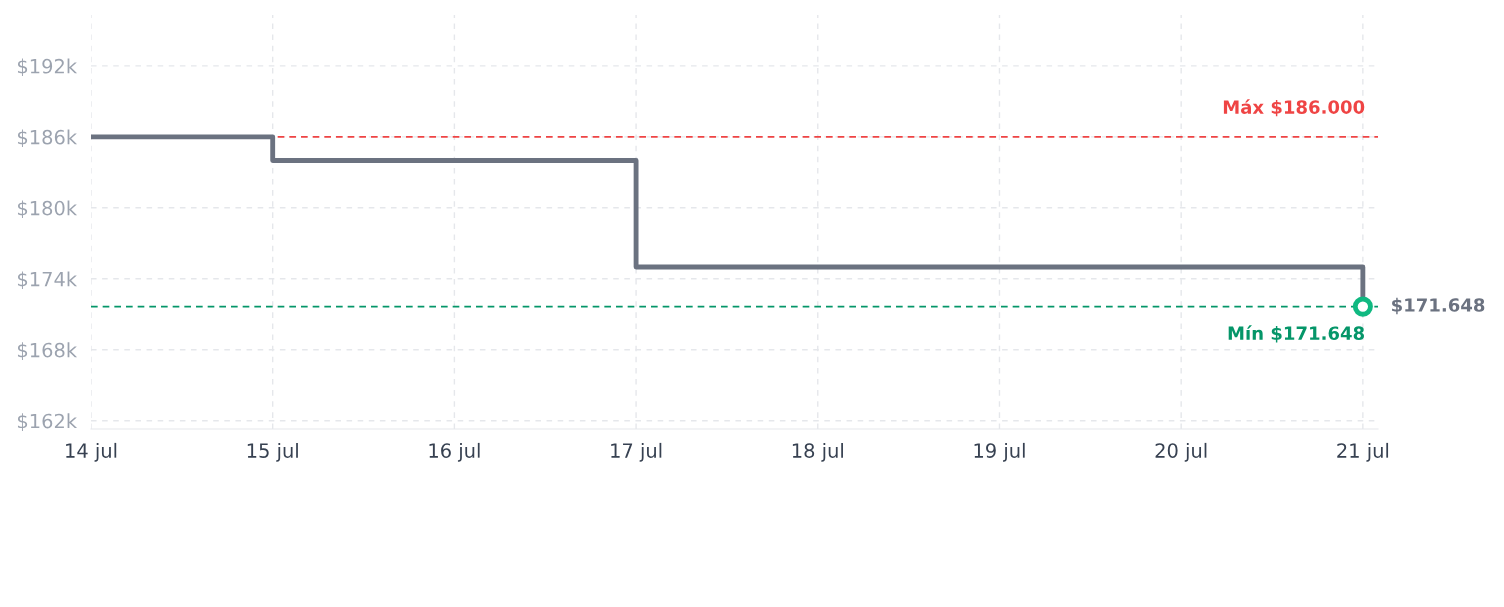  What do you see at coordinates (1296, 334) in the screenshot?
I see `ref-line-label: Mín $171.648` at bounding box center [1296, 334].